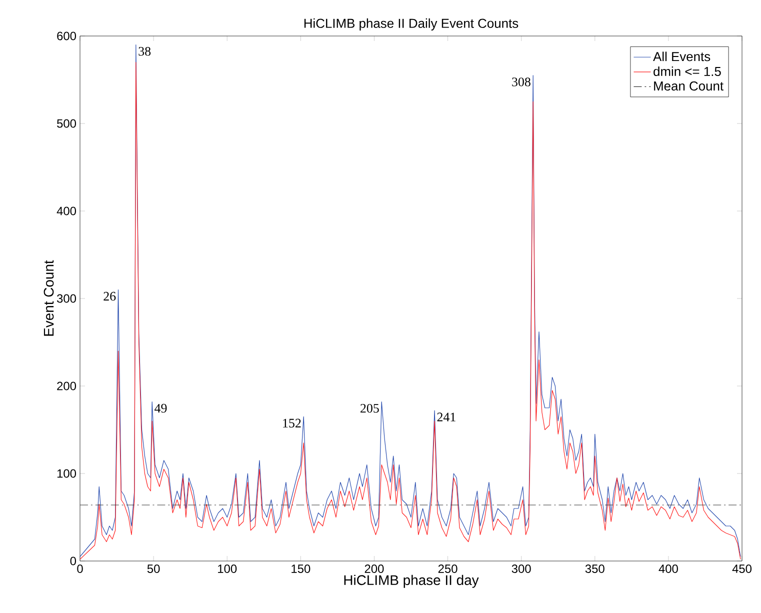 This screenshot has width=761, height=613. I want to click on y-tick-label: 300, so click(66, 298).